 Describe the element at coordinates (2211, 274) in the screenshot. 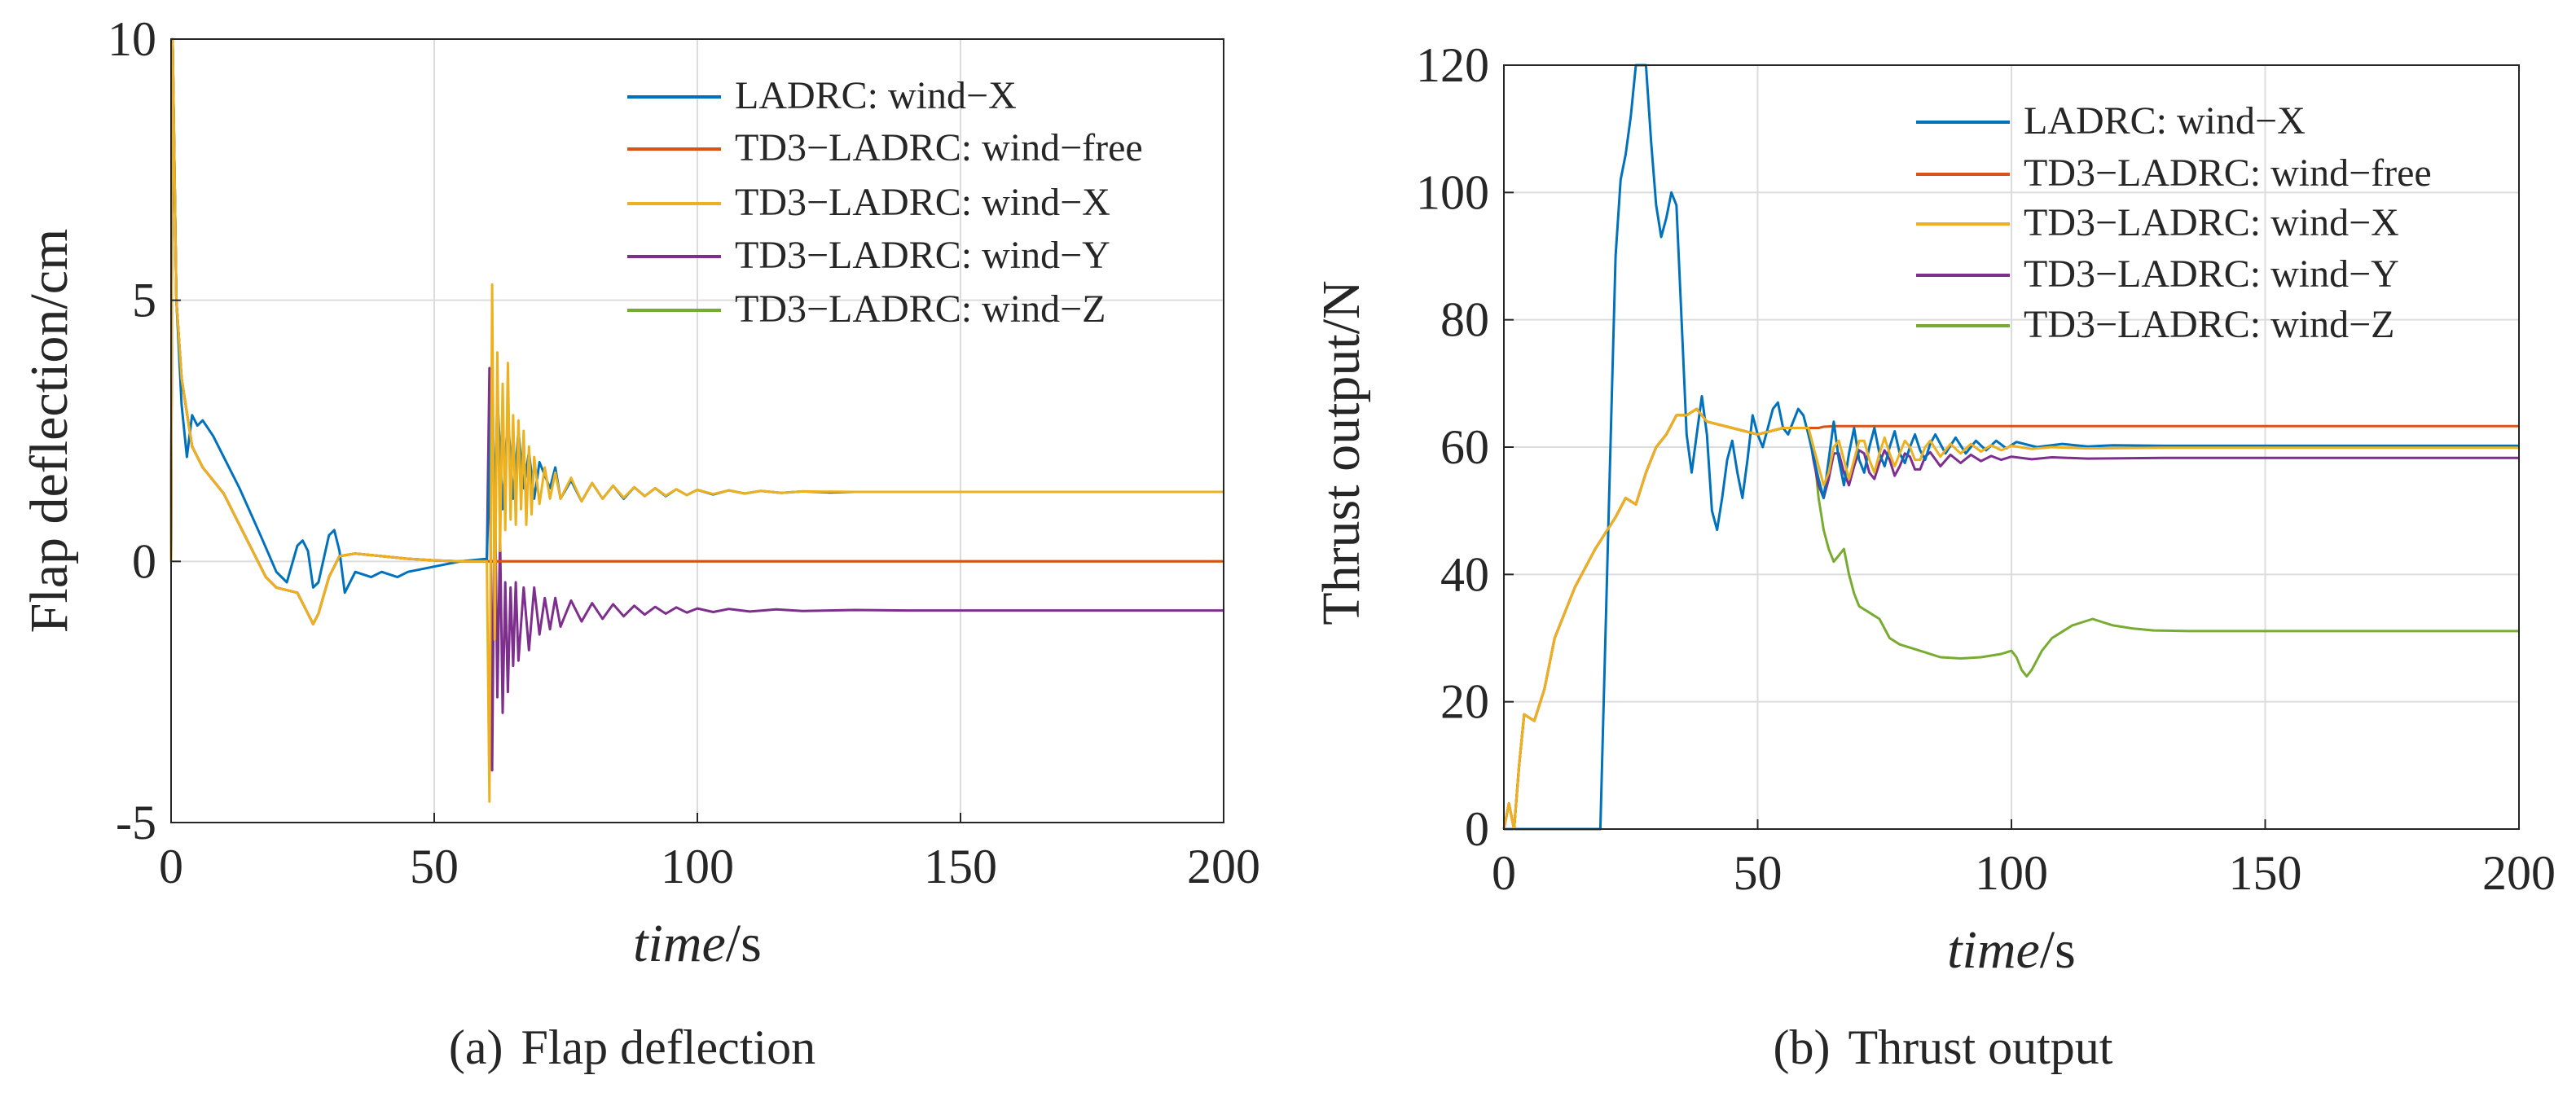

I see `panel-b-legend-label-td3-wind-y: TD3−LADRC: wind−Y` at that location.